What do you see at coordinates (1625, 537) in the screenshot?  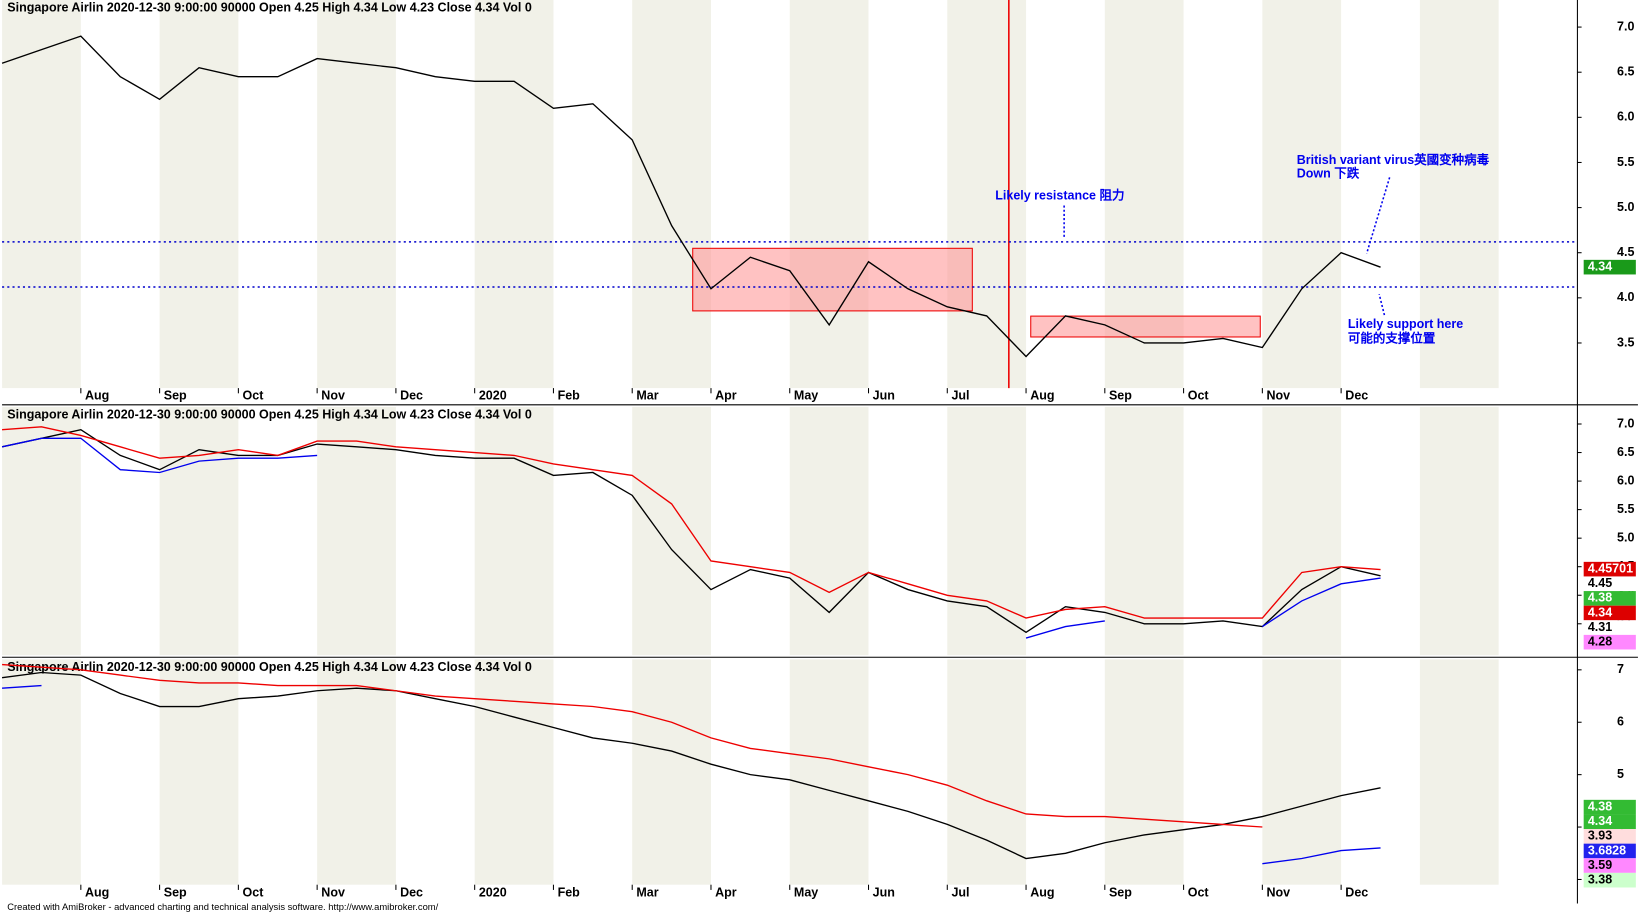 I see `y-tick-label: 5.0` at bounding box center [1625, 537].